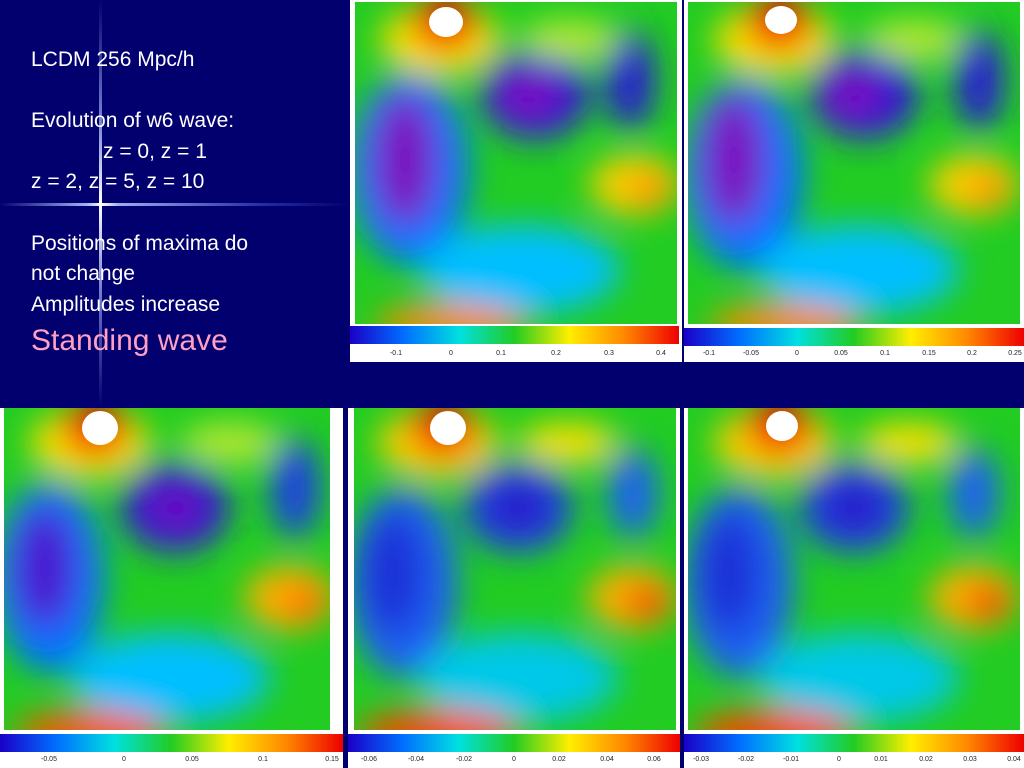 Image resolution: width=1024 pixels, height=768 pixels. What do you see at coordinates (129, 340) in the screenshot?
I see `standing-wave-label: Standing wave` at bounding box center [129, 340].